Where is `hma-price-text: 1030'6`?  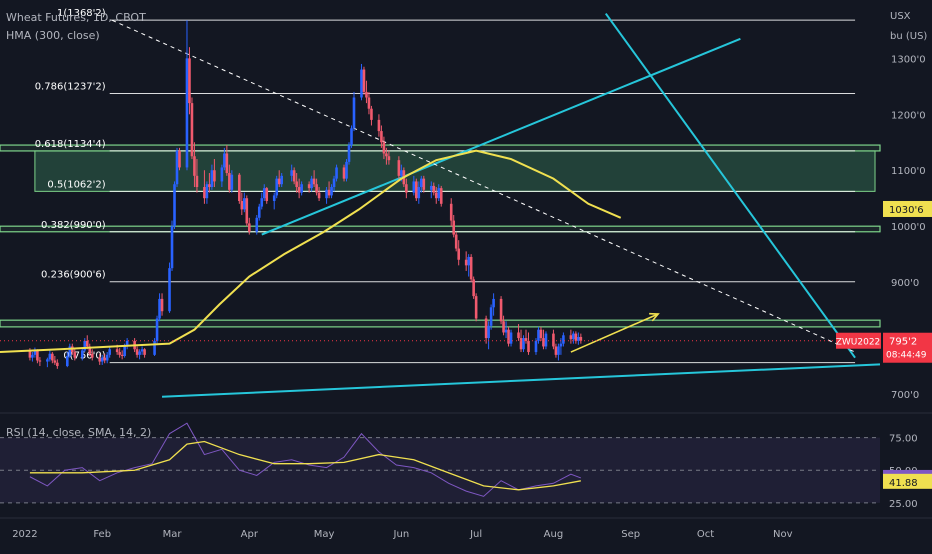
hma-price-text: 1030'6 is located at coordinates (906, 210).